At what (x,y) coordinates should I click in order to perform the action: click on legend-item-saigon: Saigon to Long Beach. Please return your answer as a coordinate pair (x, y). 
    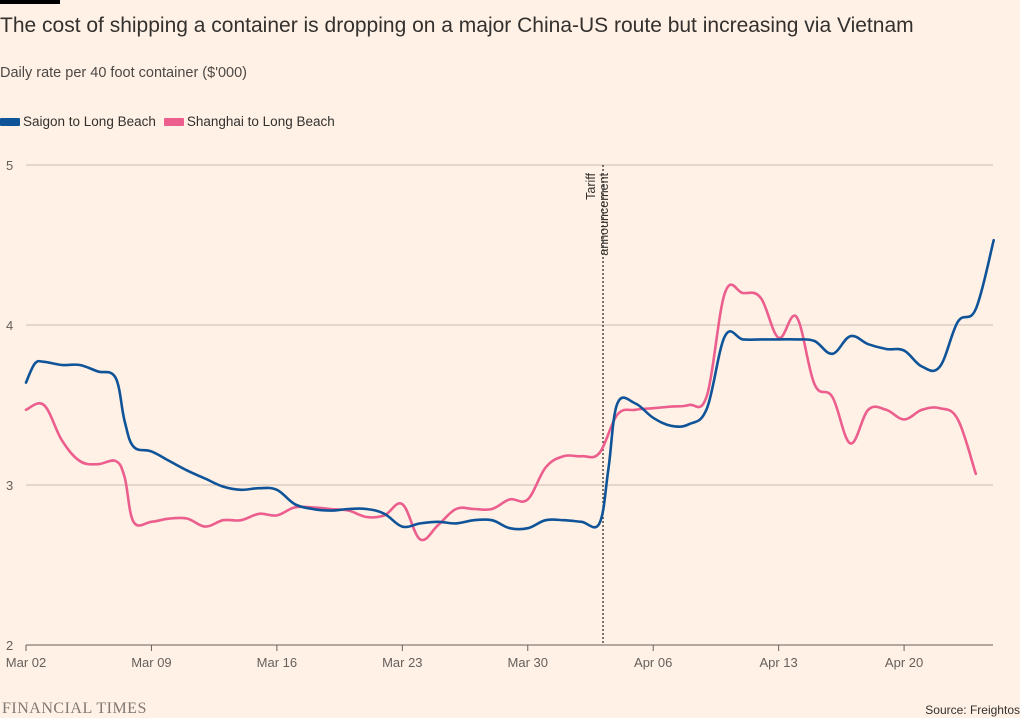
    Looking at the image, I should click on (78, 121).